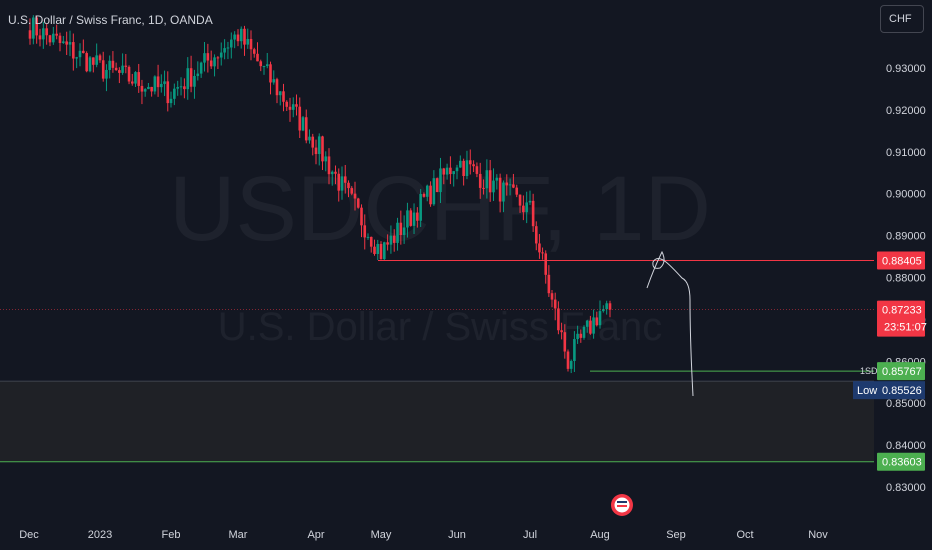 The height and width of the screenshot is (550, 932). Describe the element at coordinates (744, 535) in the screenshot. I see `x-tick-label: Oct` at that location.